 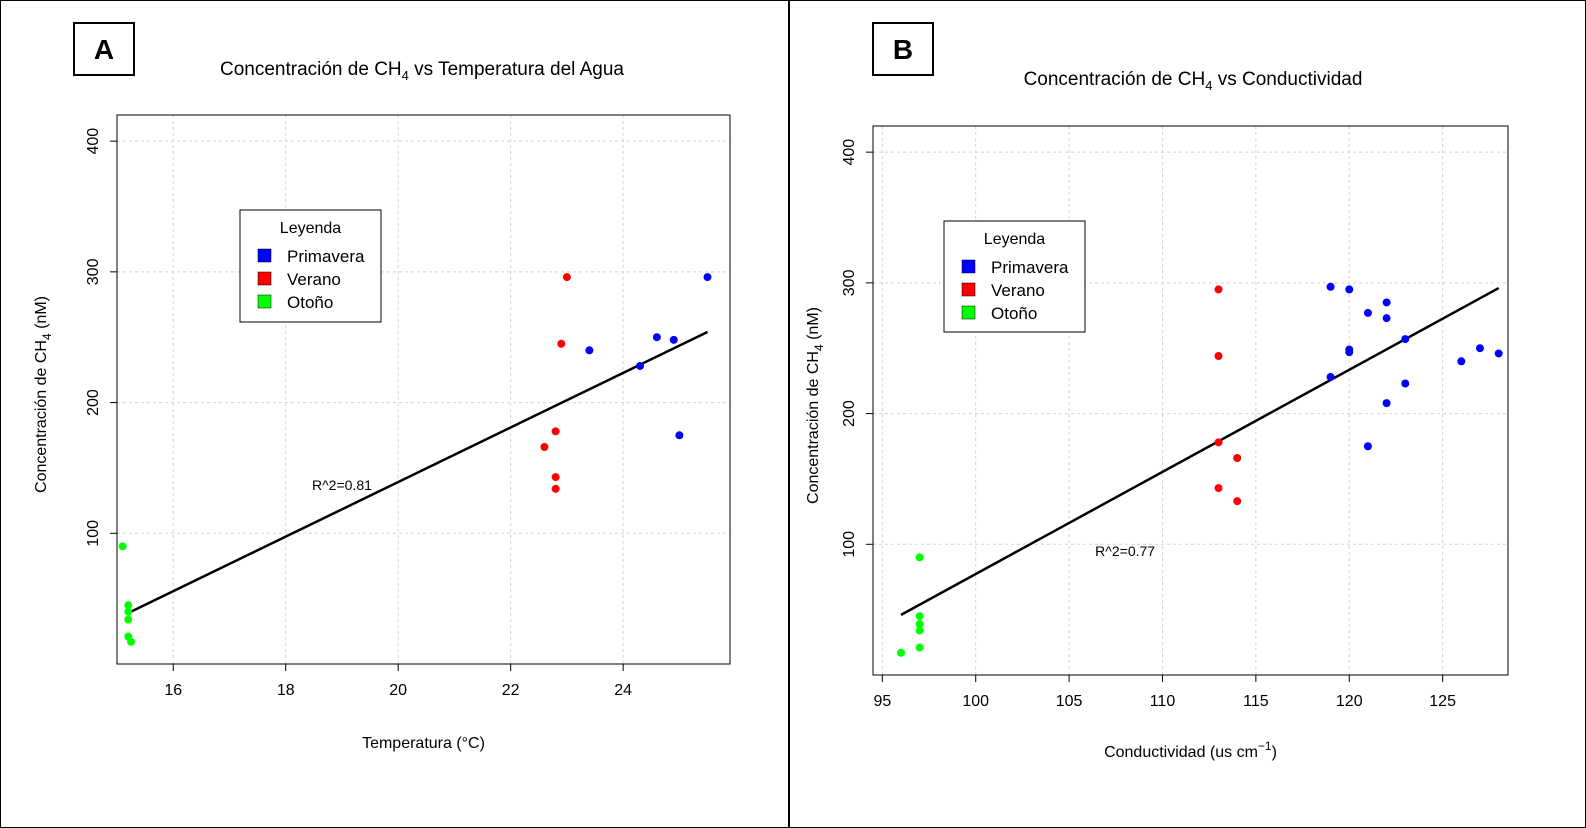 What do you see at coordinates (1163, 701) in the screenshot?
I see `x-tick-label: 110` at bounding box center [1163, 701].